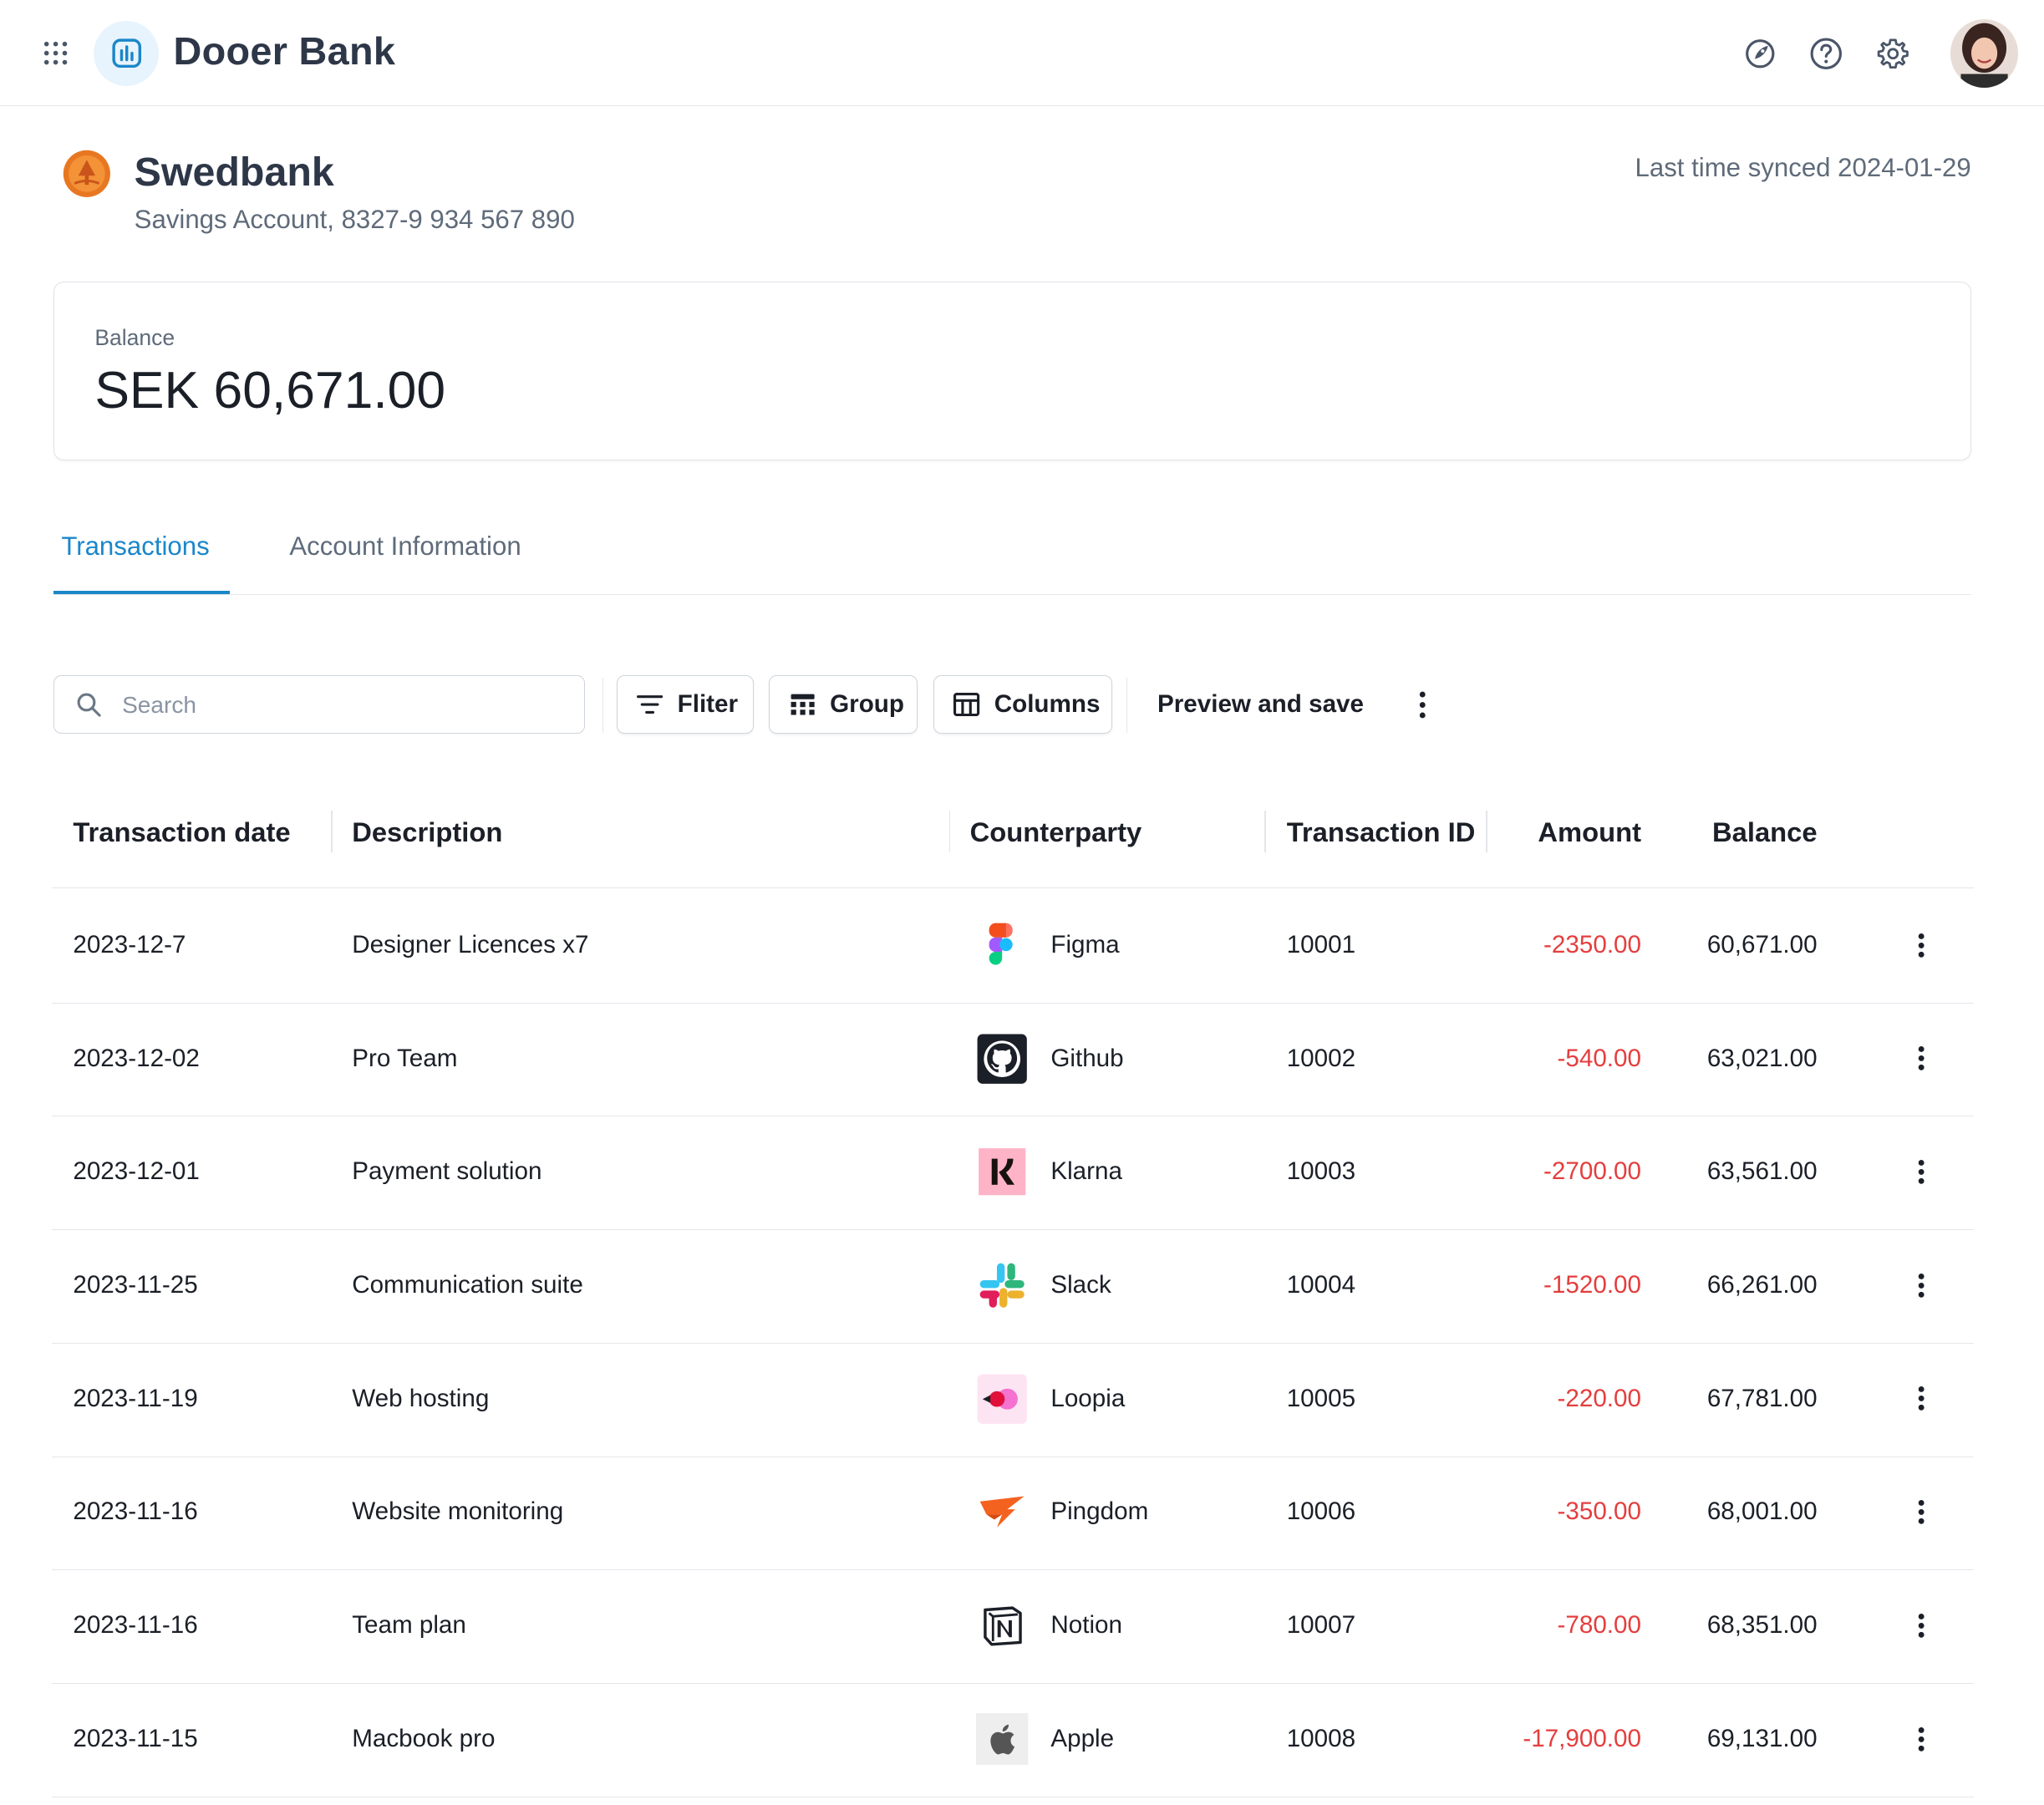 The height and width of the screenshot is (1805, 2044). What do you see at coordinates (1261, 704) in the screenshot?
I see `preview-and-save-button: Preview and save` at bounding box center [1261, 704].